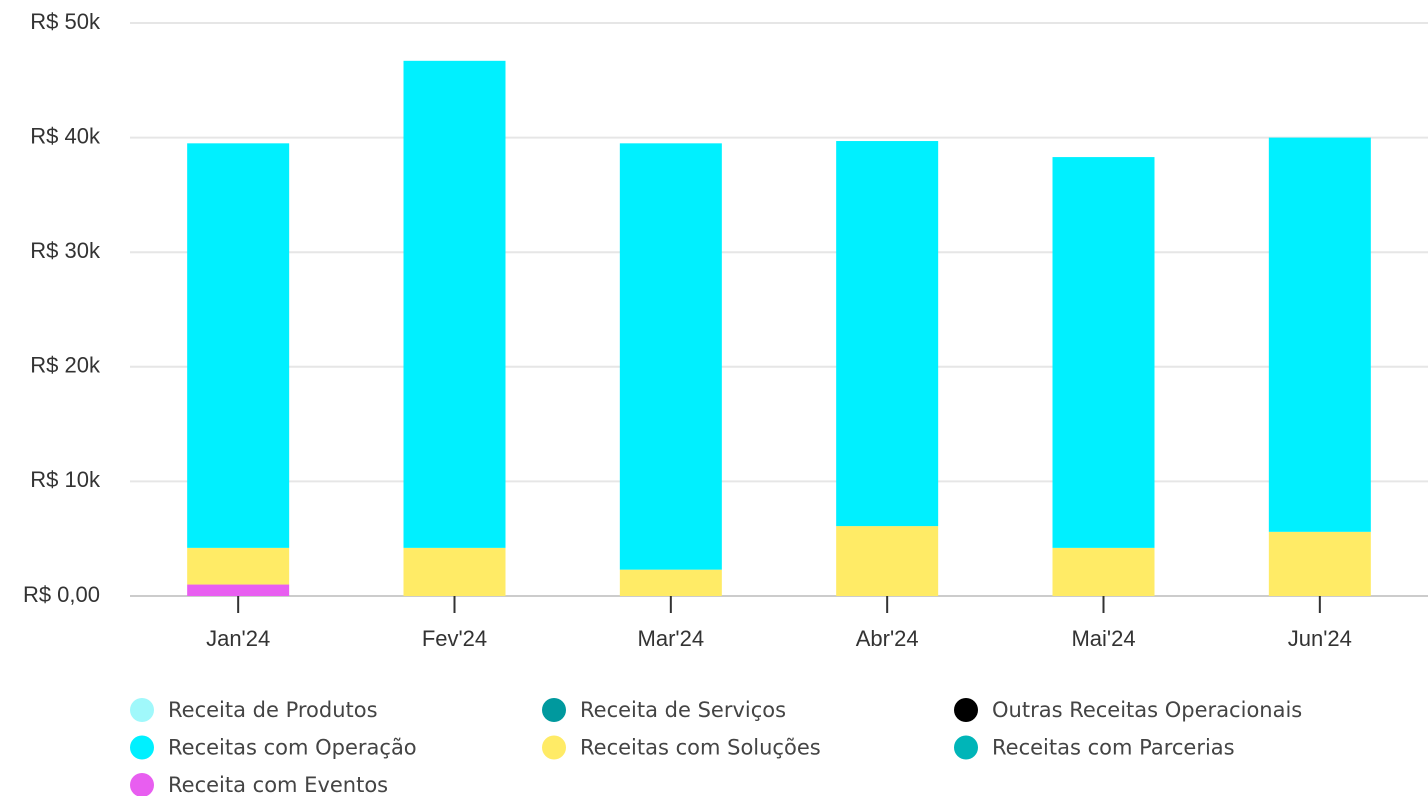  I want to click on y-tick-label: R$ 0,00, so click(61, 594).